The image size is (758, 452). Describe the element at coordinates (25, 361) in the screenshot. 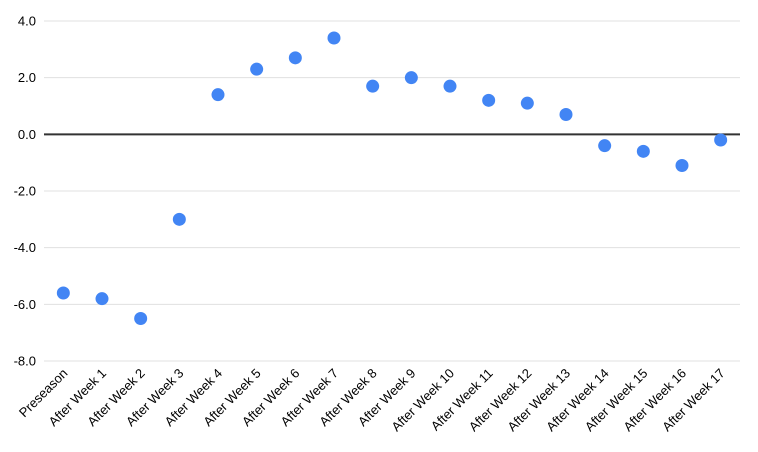

I see `y-axis-tick-label: -8.0` at that location.